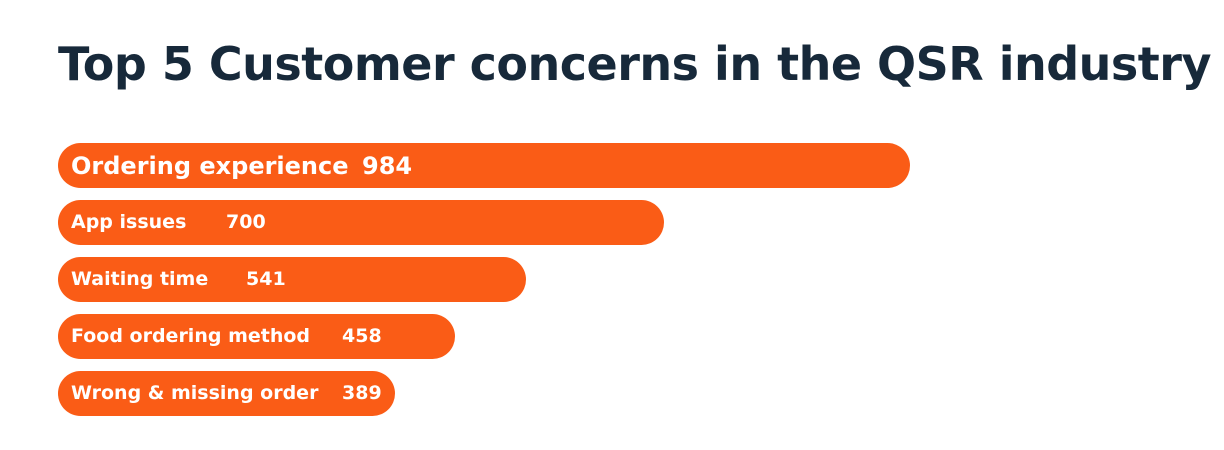 This screenshot has height=450, width=1224. Describe the element at coordinates (362, 336) in the screenshot. I see `bar-value: 458` at that location.